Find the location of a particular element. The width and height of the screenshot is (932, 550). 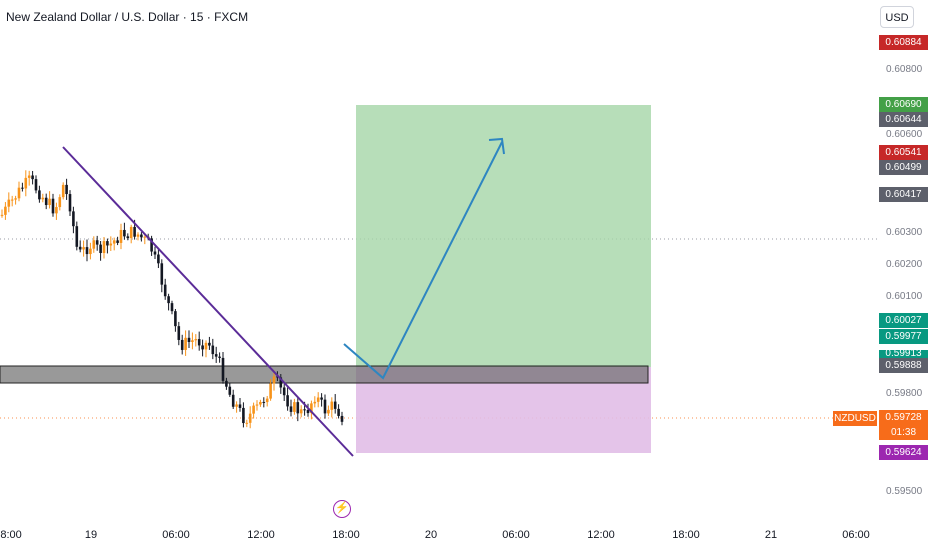

projection-arrow is located at coordinates (423, 260).